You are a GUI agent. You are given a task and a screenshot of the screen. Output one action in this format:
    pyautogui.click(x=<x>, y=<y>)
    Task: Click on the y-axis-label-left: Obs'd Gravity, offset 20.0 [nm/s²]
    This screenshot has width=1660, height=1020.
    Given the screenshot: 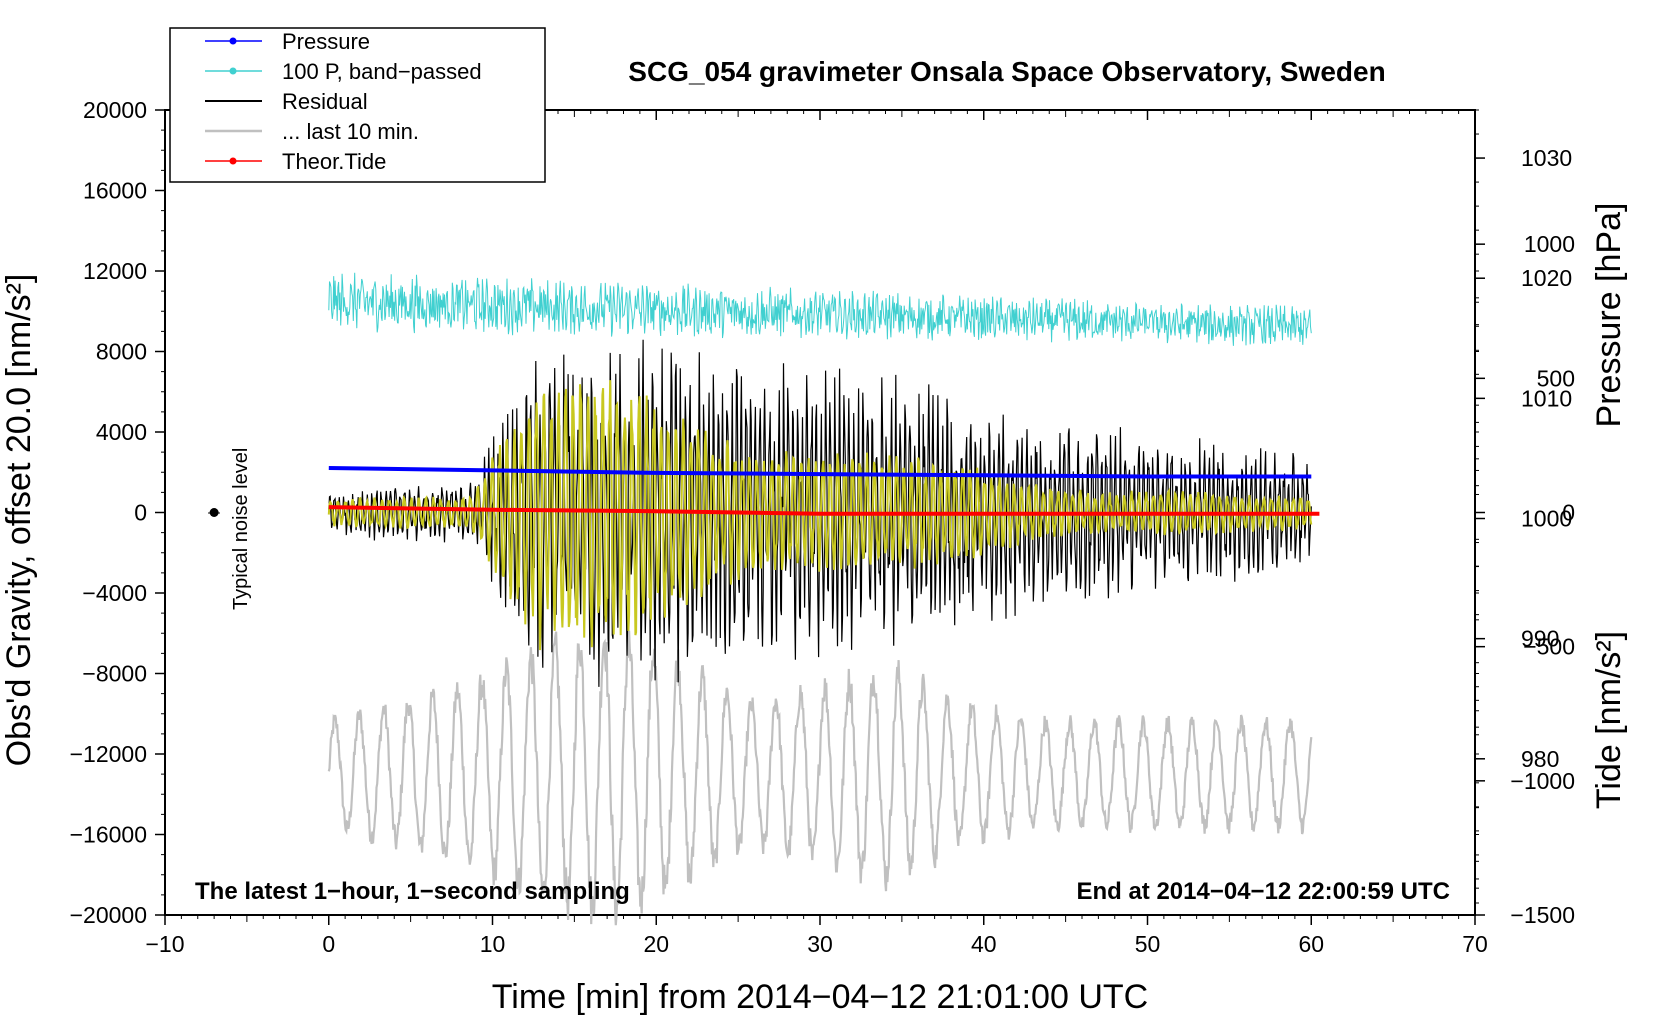 What is the action you would take?
    pyautogui.click(x=19, y=520)
    